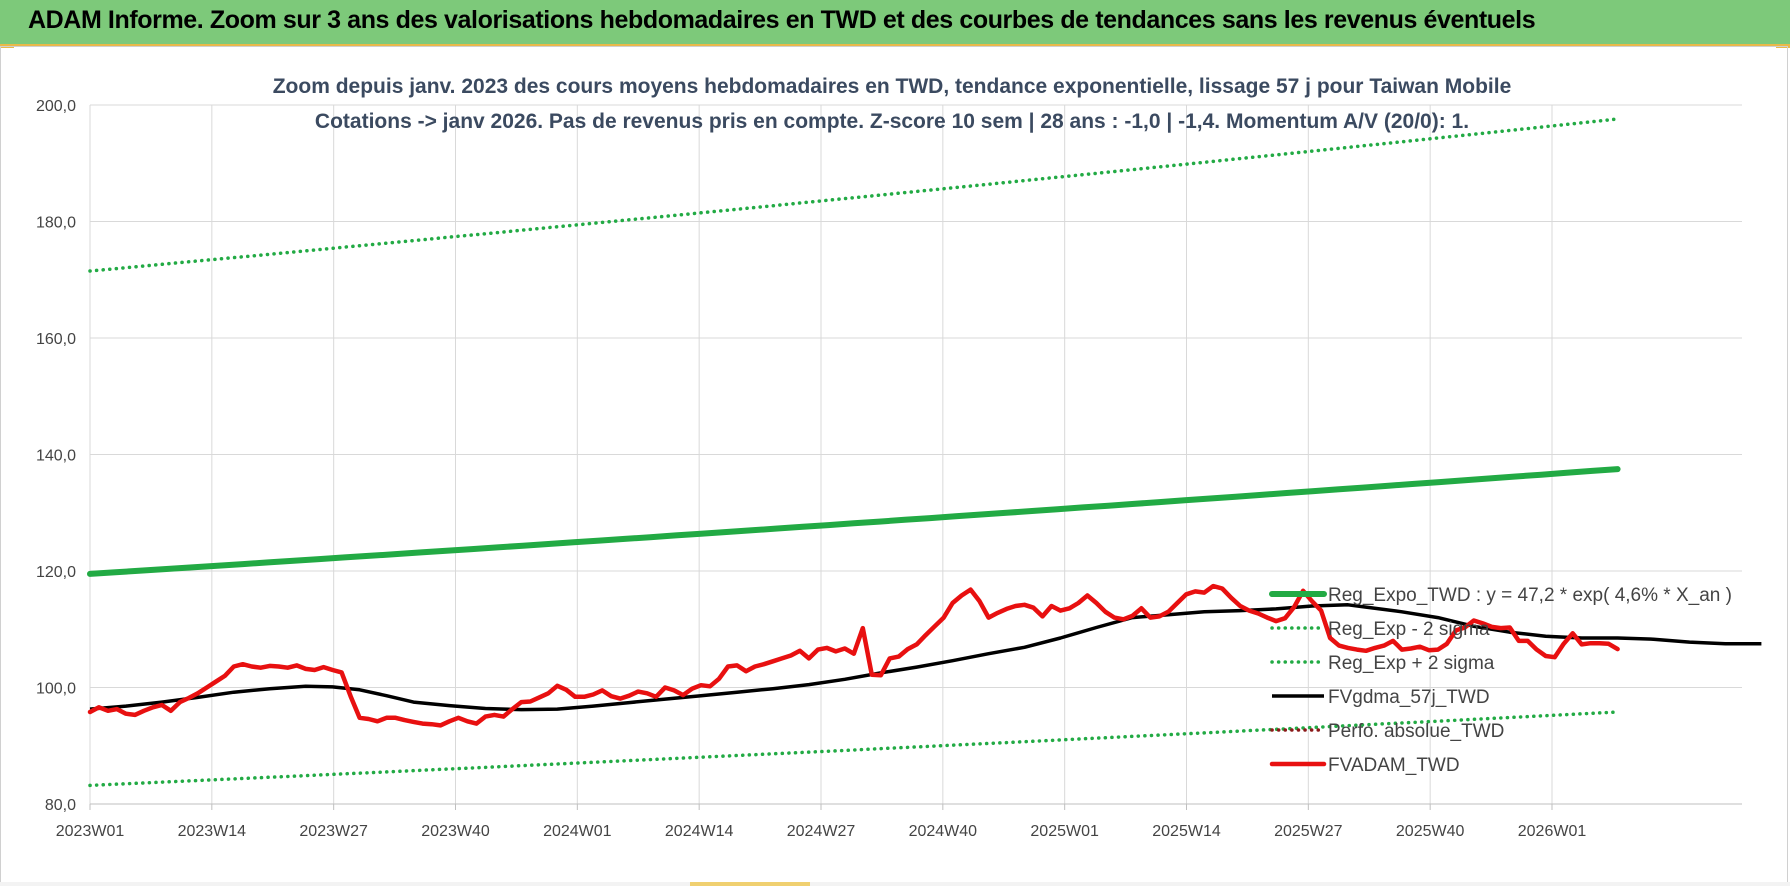 The width and height of the screenshot is (1790, 886). I want to click on x-tick-label: 2024W14, so click(699, 831).